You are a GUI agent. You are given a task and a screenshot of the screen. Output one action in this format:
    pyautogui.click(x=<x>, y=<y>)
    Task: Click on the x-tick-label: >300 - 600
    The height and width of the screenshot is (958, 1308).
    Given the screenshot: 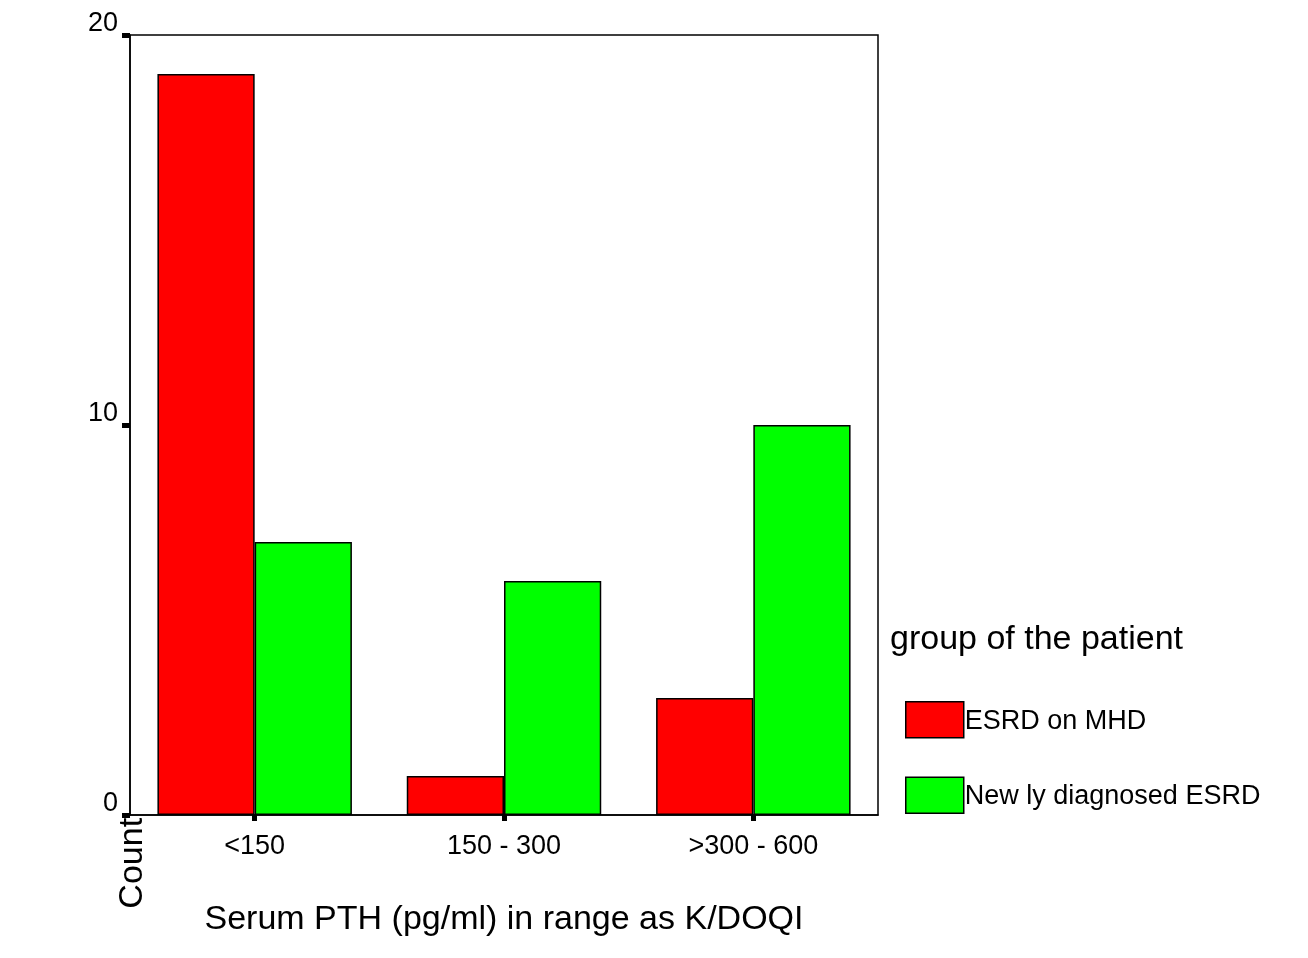 What is the action you would take?
    pyautogui.click(x=753, y=844)
    